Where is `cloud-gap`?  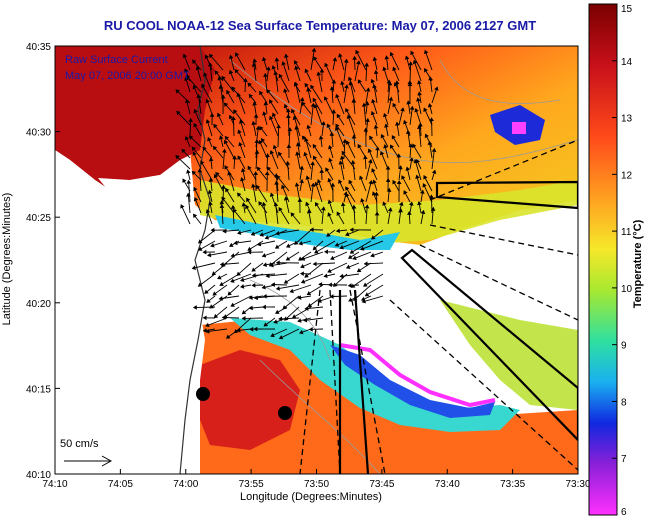 cloud-gap is located at coordinates (417, 345).